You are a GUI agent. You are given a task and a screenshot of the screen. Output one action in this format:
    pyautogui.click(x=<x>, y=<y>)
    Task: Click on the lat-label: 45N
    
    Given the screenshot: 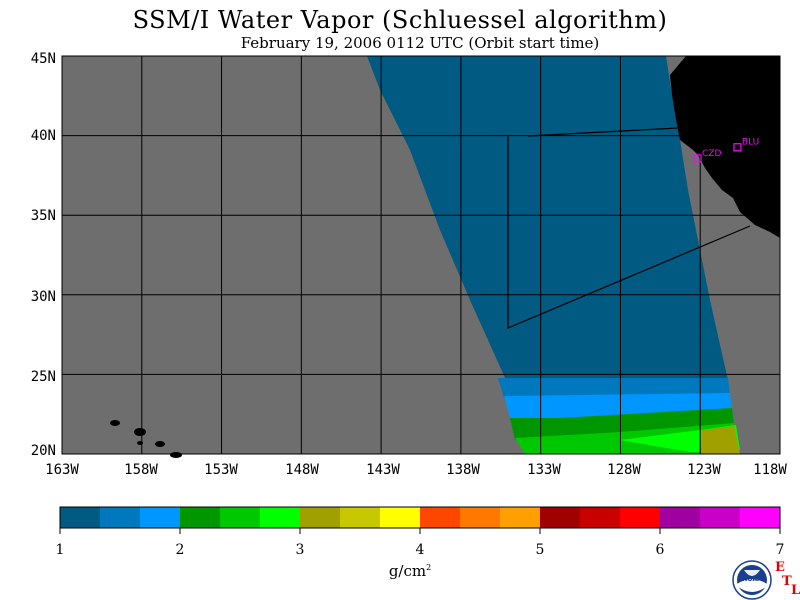 What is the action you would take?
    pyautogui.click(x=43, y=59)
    